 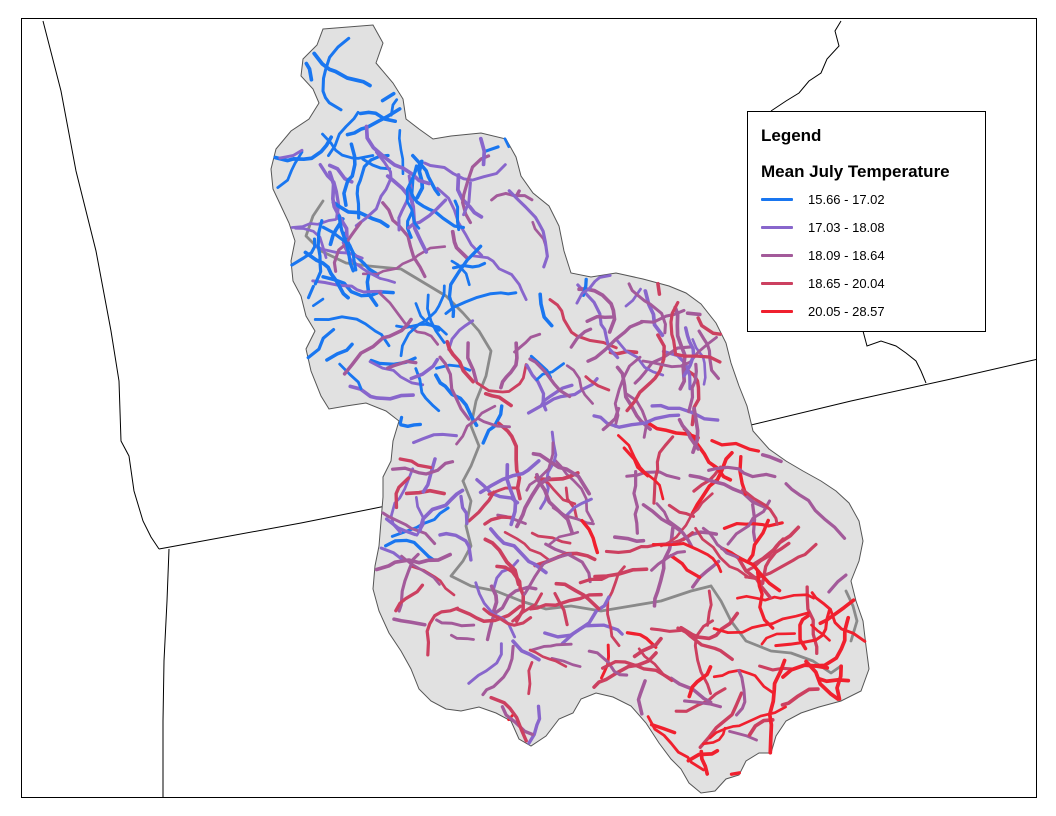 What do you see at coordinates (846, 227) in the screenshot?
I see `legend-label: 17.03 - 18.08` at bounding box center [846, 227].